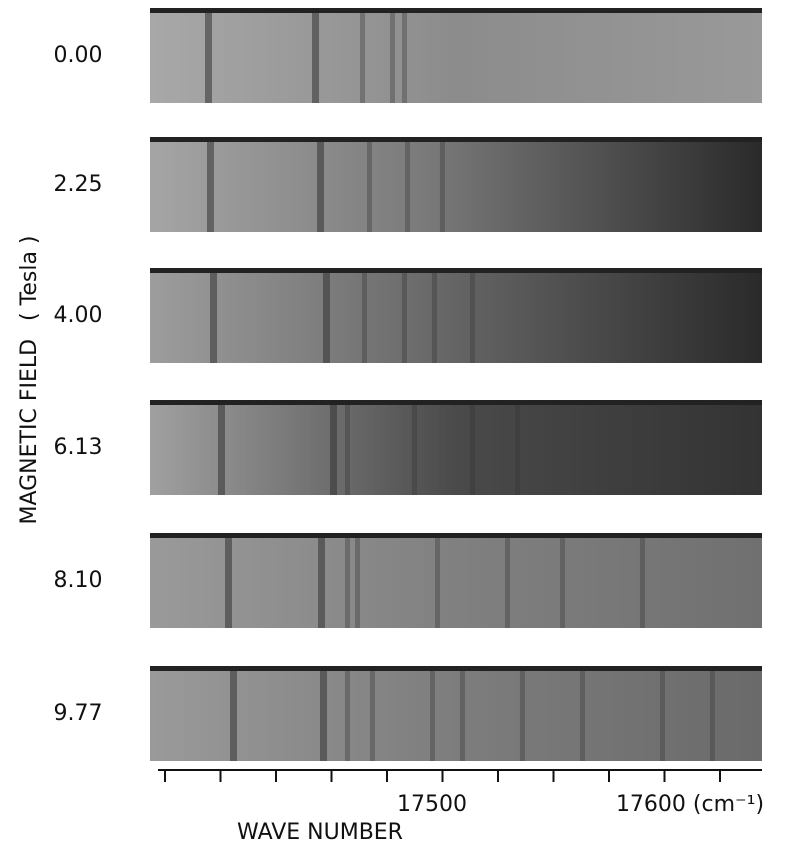 This screenshot has height=850, width=803. I want to click on x-tick-label: 17600 (cm⁻¹), so click(690, 804).